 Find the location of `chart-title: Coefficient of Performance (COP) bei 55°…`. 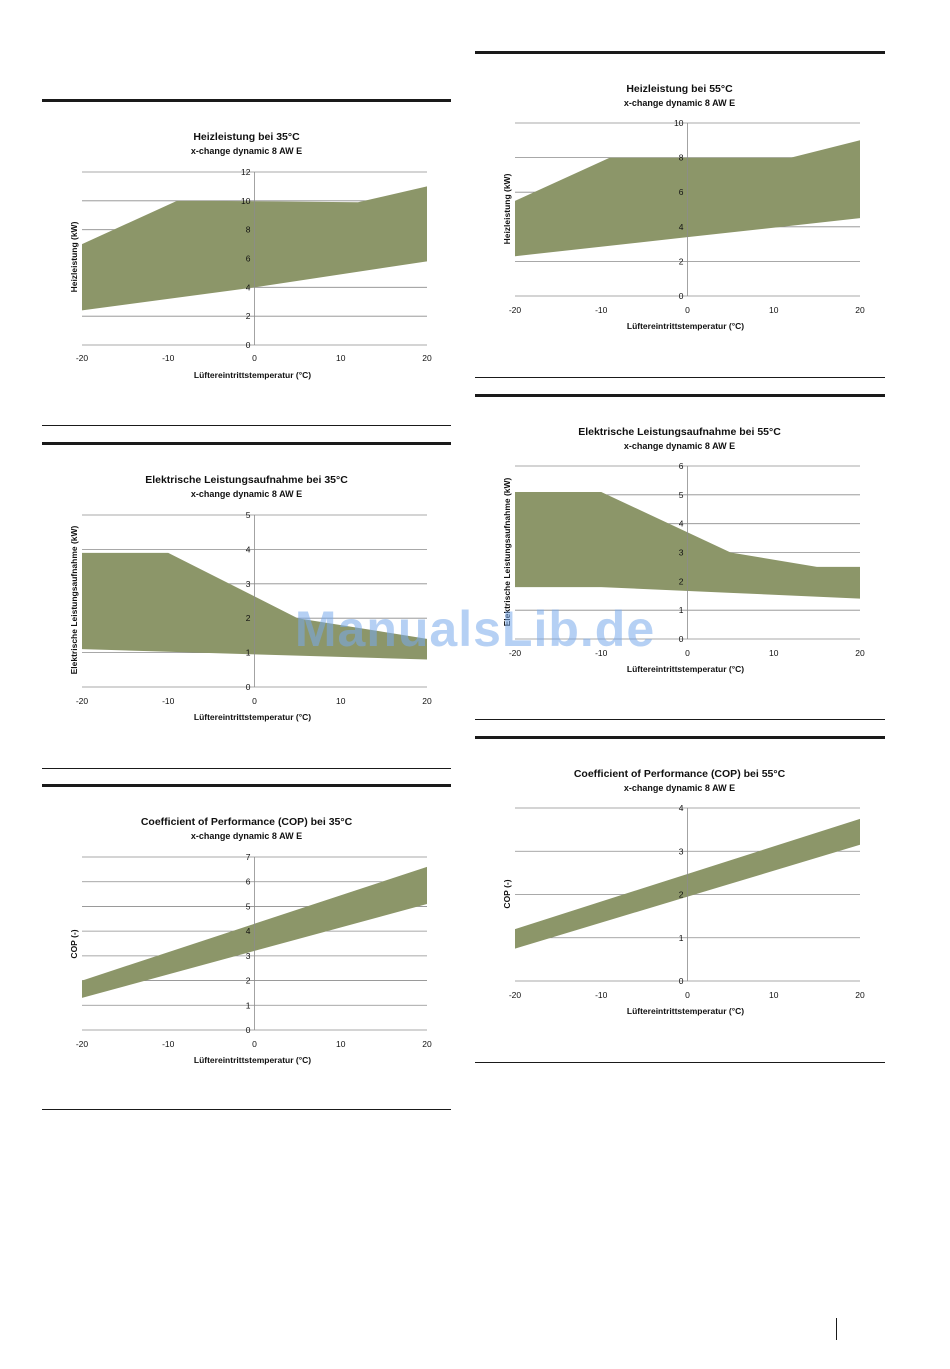

chart-title: Coefficient of Performance (COP) bei 55°… is located at coordinates (680, 774).